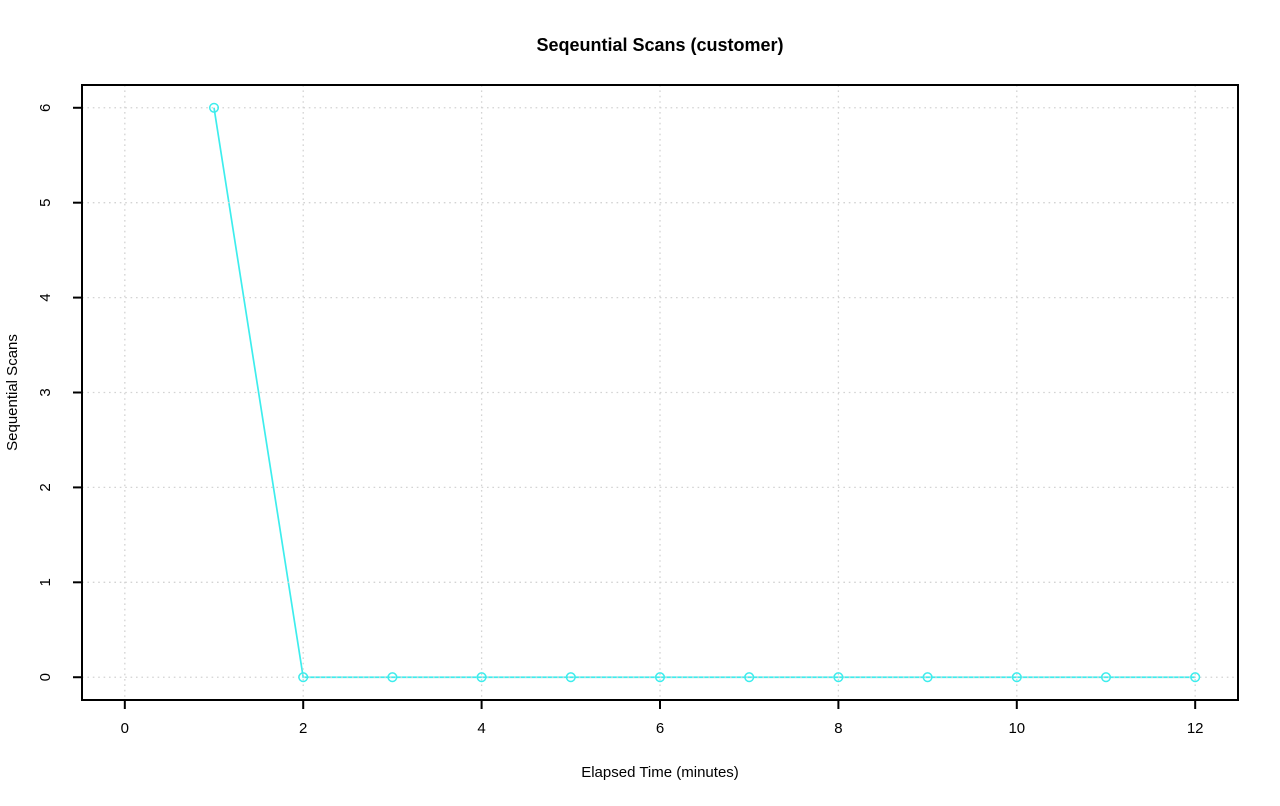  Describe the element at coordinates (660, 772) in the screenshot. I see `x-axis-label: Elapsed Time (minutes)` at that location.